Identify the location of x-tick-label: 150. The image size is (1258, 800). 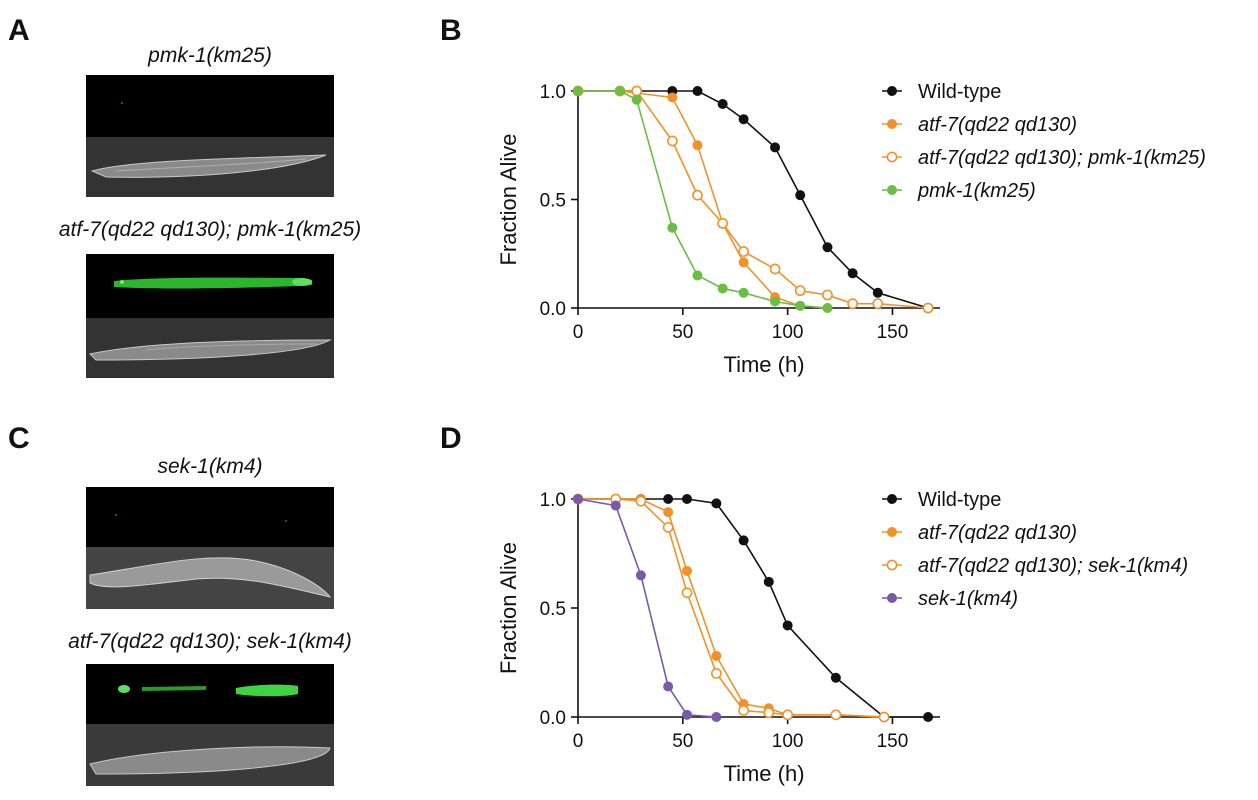
(893, 741).